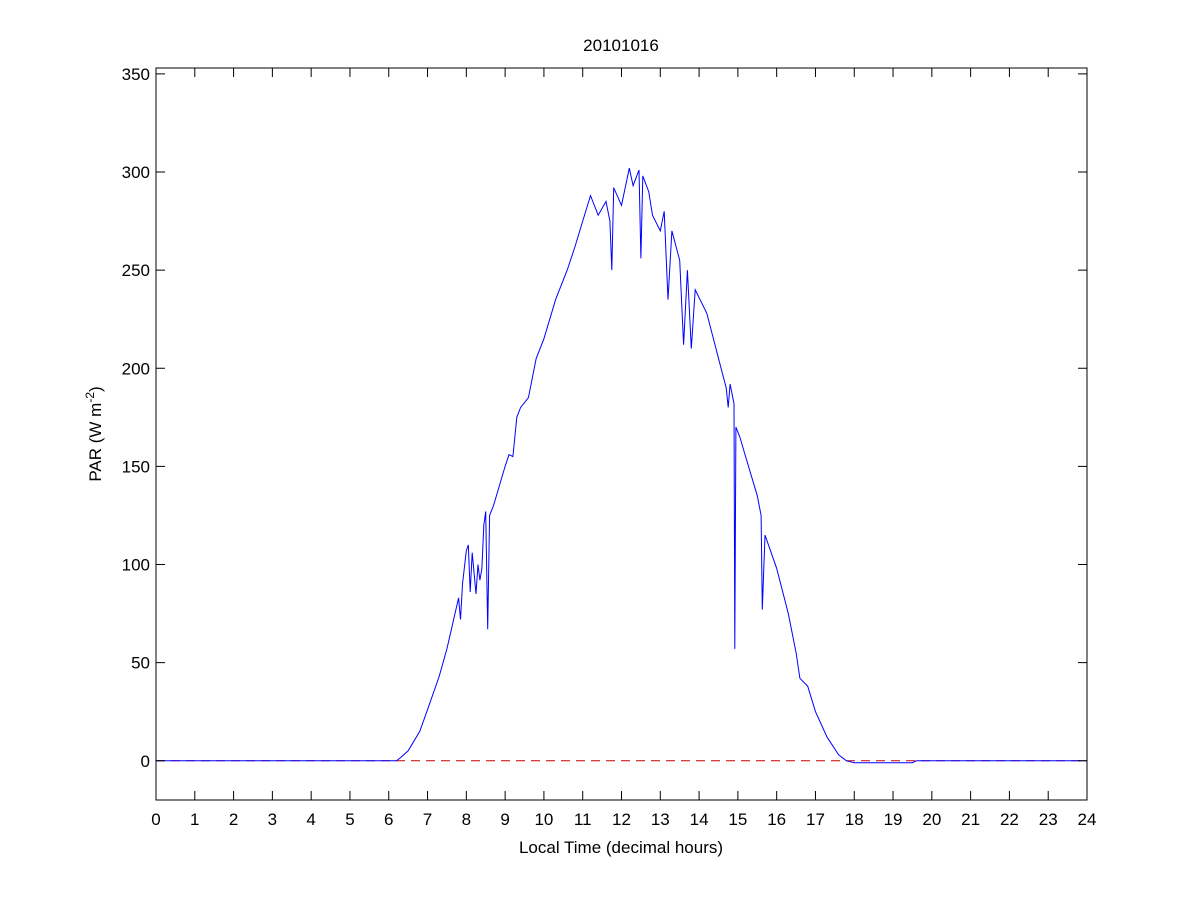 Image resolution: width=1201 pixels, height=900 pixels. Describe the element at coordinates (90, 397) in the screenshot. I see `y-axis-label-sup: -2` at that location.